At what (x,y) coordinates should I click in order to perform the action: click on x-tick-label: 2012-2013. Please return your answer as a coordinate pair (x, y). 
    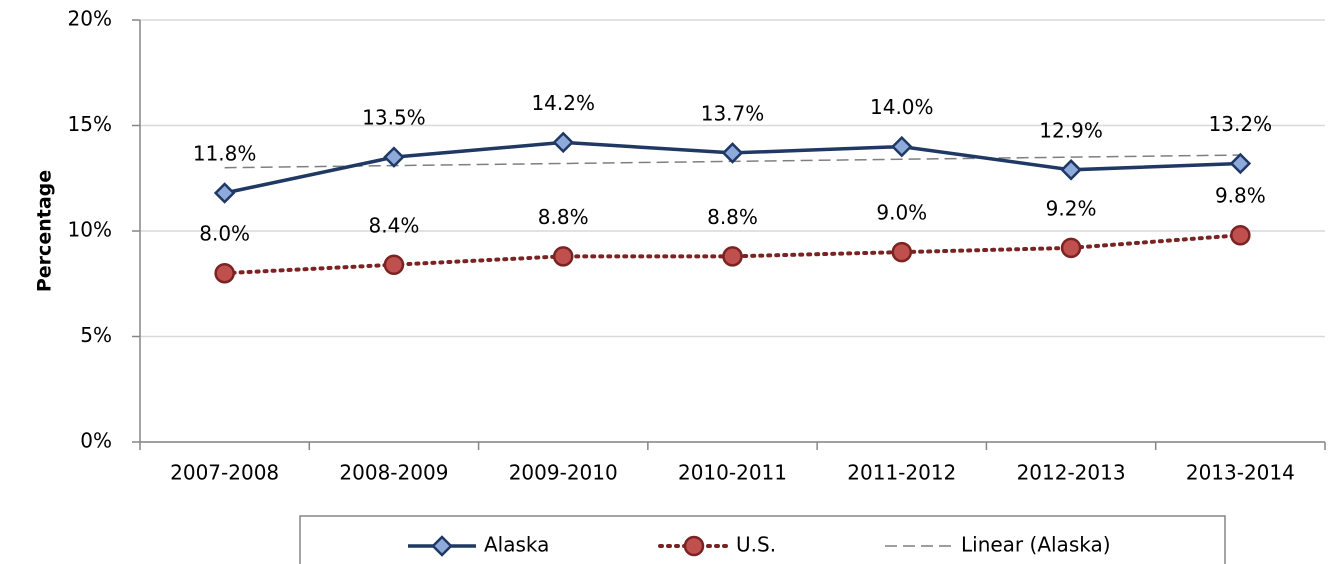
    Looking at the image, I should click on (1071, 473).